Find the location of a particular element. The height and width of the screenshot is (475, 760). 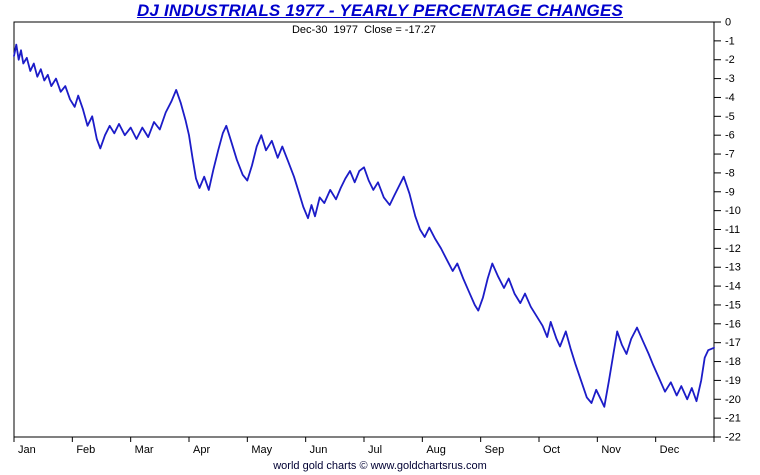

x-axis-tick-label: Feb is located at coordinates (85, 450).